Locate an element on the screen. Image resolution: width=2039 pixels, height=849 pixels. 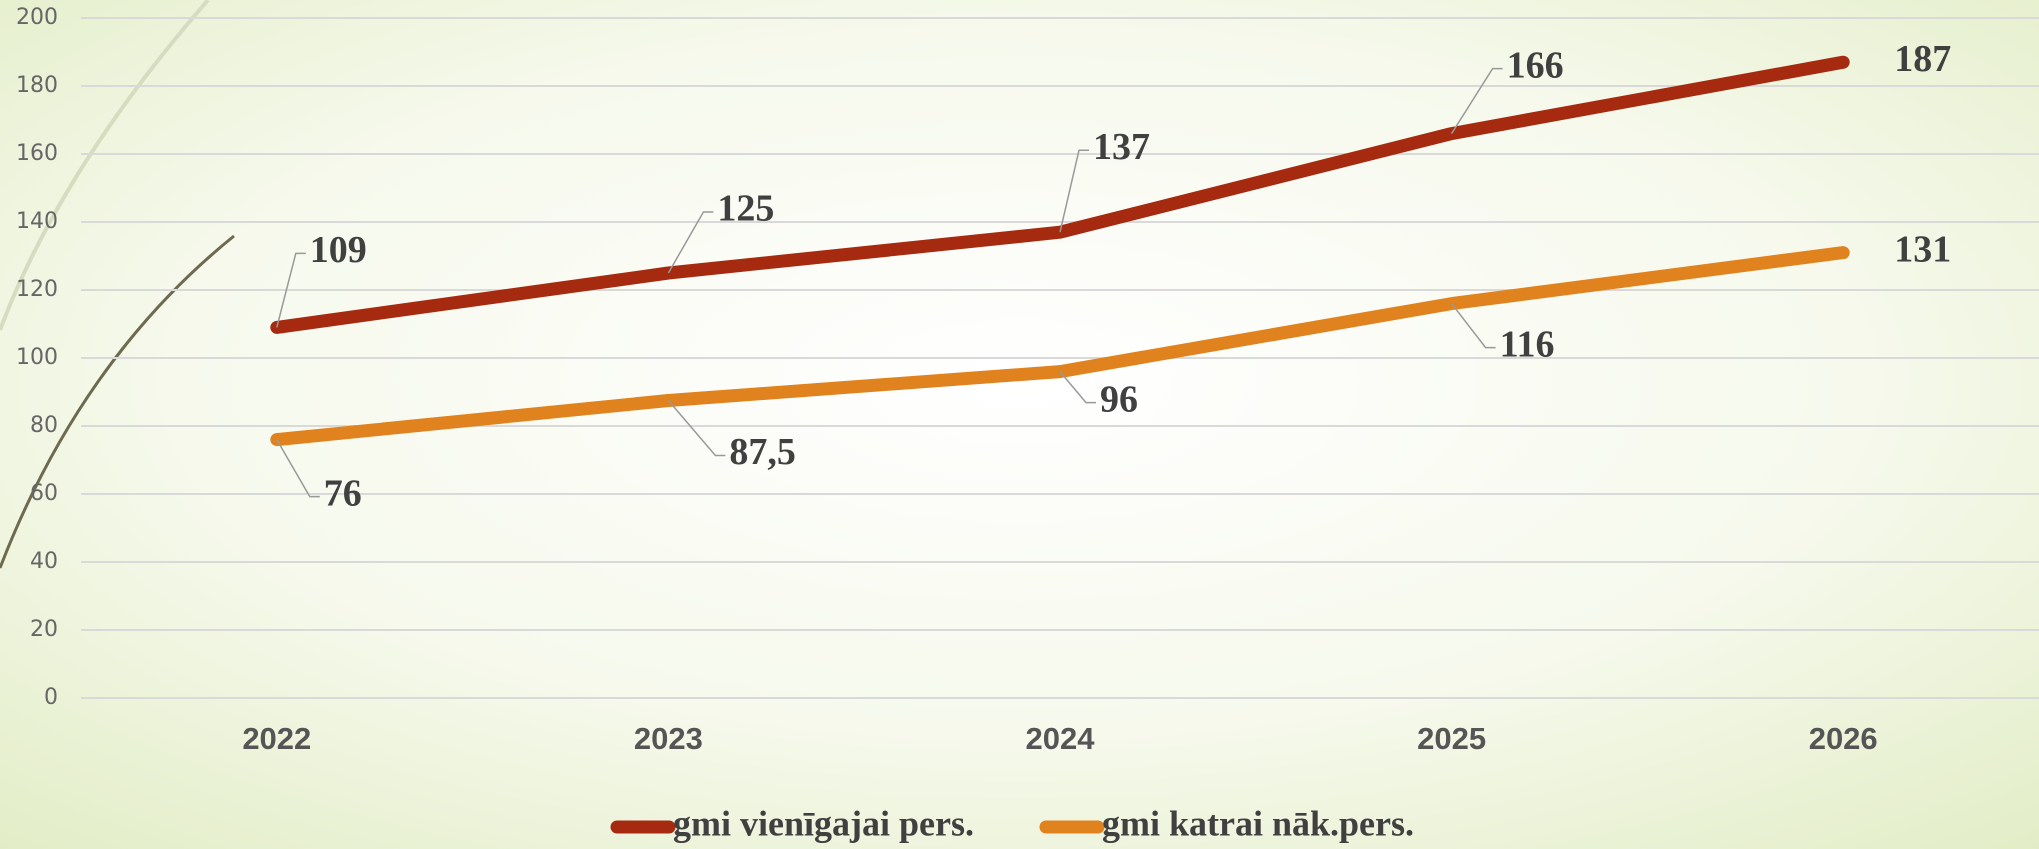
data-label: 87,5 is located at coordinates (762, 452).